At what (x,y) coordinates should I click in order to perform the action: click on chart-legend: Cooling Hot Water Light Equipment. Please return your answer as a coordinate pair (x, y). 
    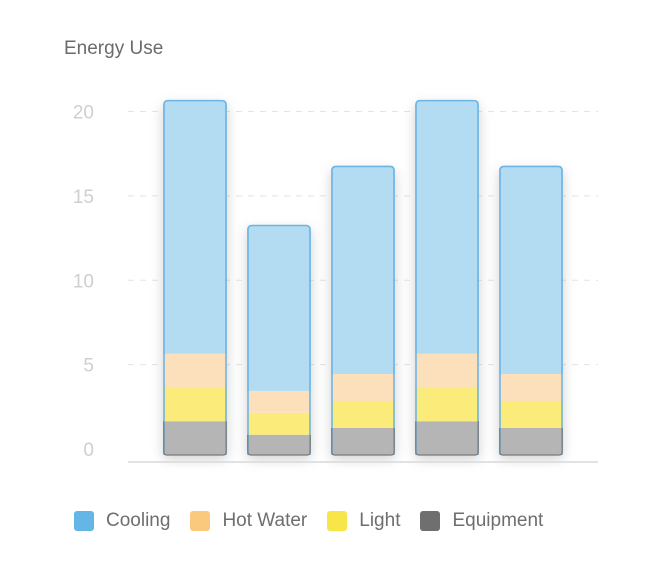
    Looking at the image, I should click on (318, 521).